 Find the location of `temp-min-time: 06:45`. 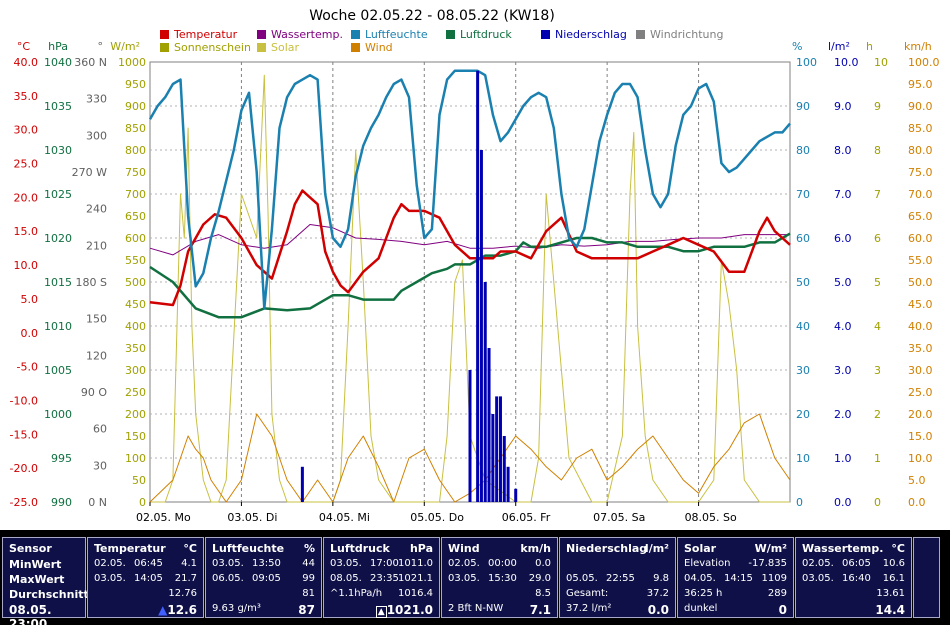

temp-min-time: 06:45 is located at coordinates (148, 563).